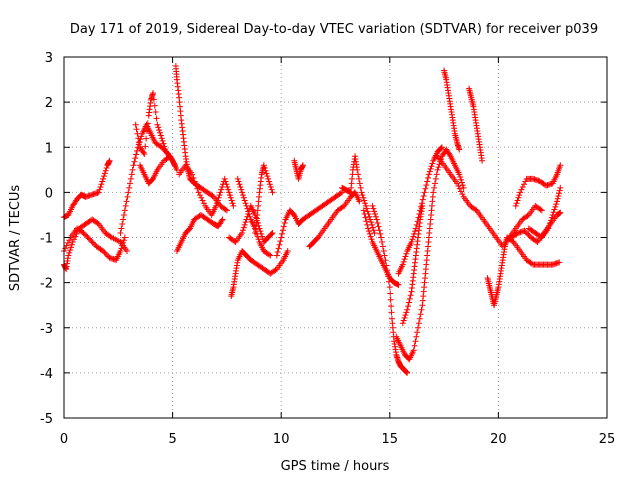 This screenshot has width=640, height=480. I want to click on series-arc-j, so click(259, 274).